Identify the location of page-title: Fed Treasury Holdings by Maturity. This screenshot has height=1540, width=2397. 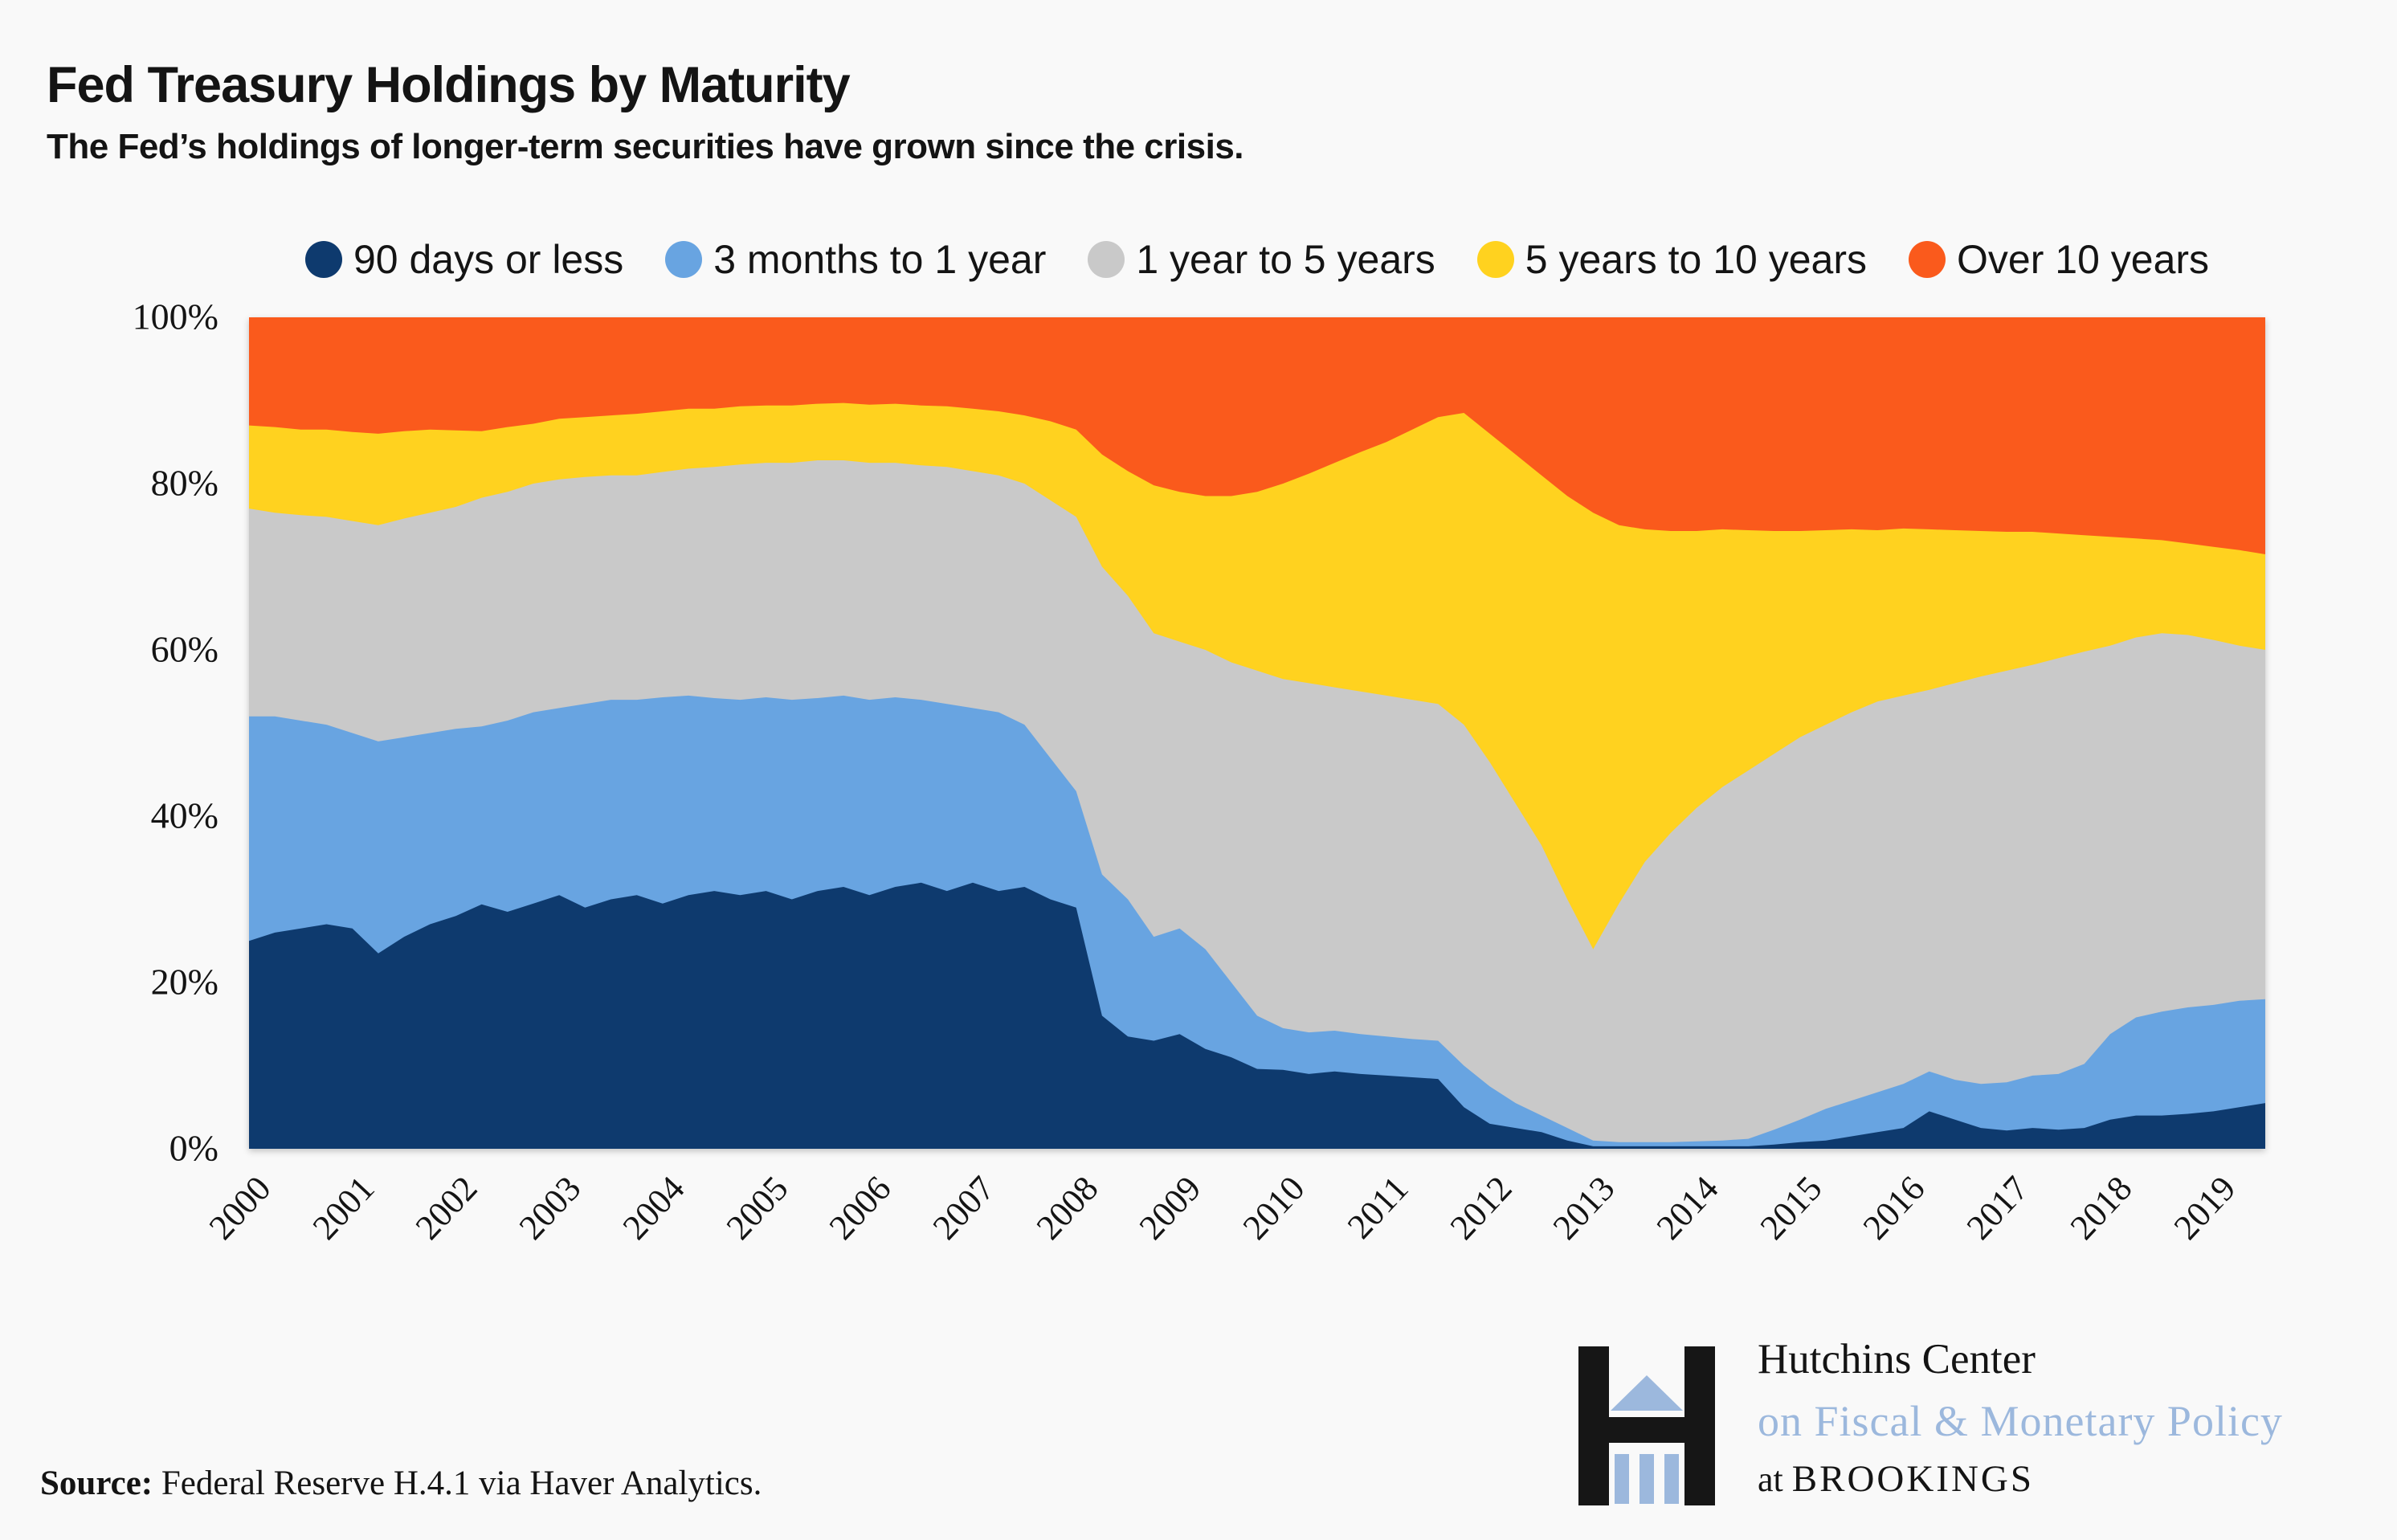
(449, 85).